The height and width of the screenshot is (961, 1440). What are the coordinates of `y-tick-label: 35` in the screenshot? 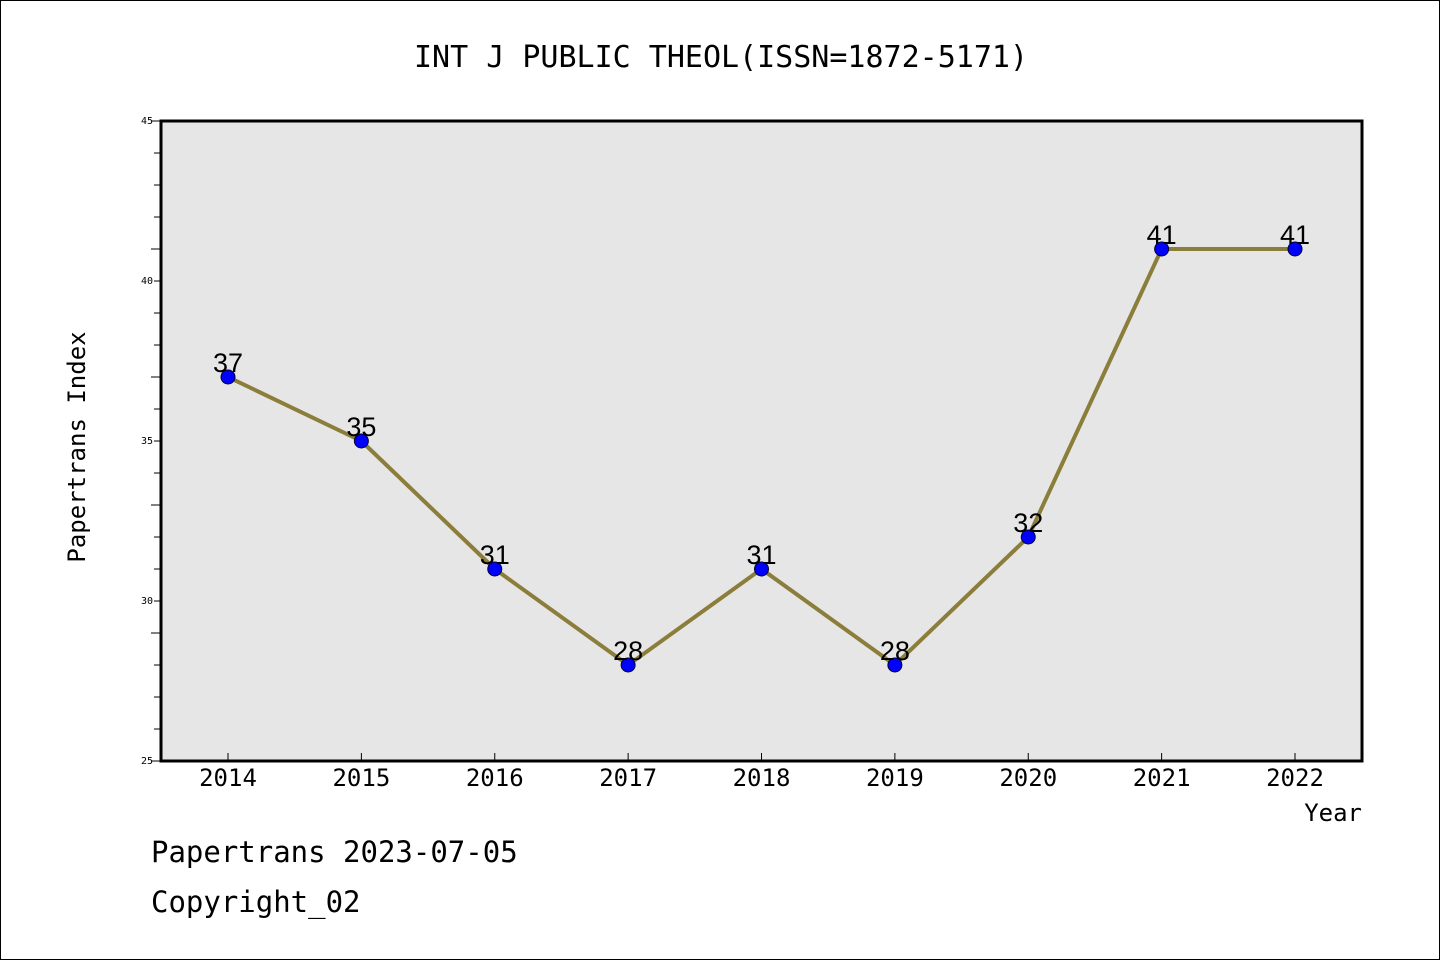 It's located at (147, 441).